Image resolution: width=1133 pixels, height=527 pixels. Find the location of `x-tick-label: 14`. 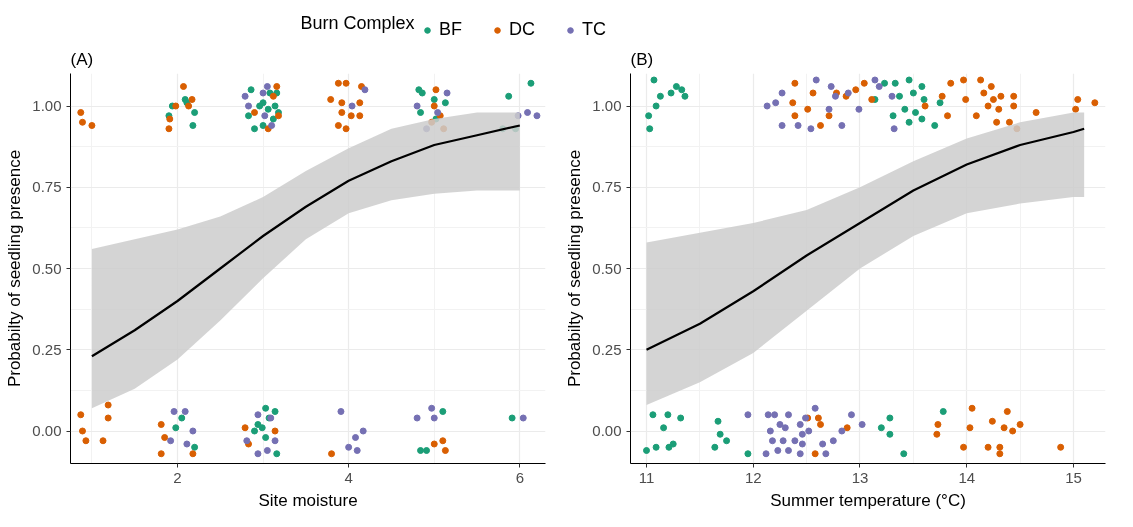

x-tick-label: 14 is located at coordinates (967, 477).